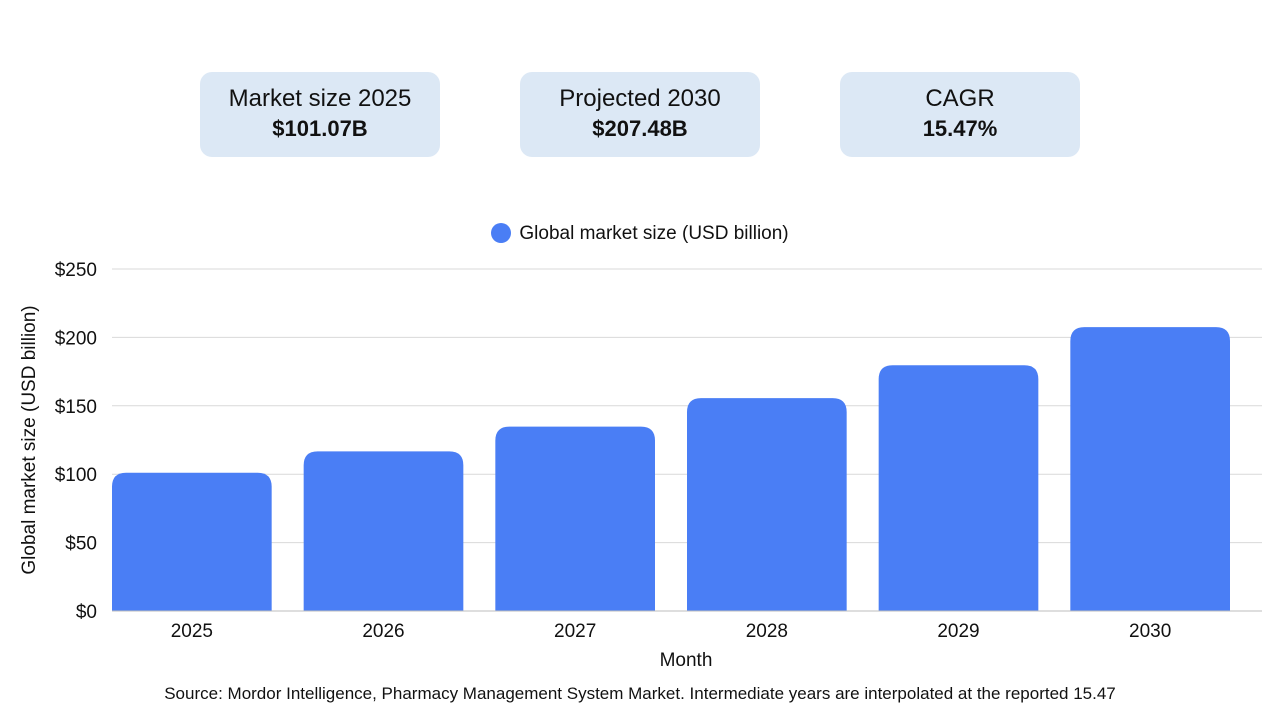 This screenshot has width=1280, height=720. I want to click on y-tick-label: $50, so click(81, 544).